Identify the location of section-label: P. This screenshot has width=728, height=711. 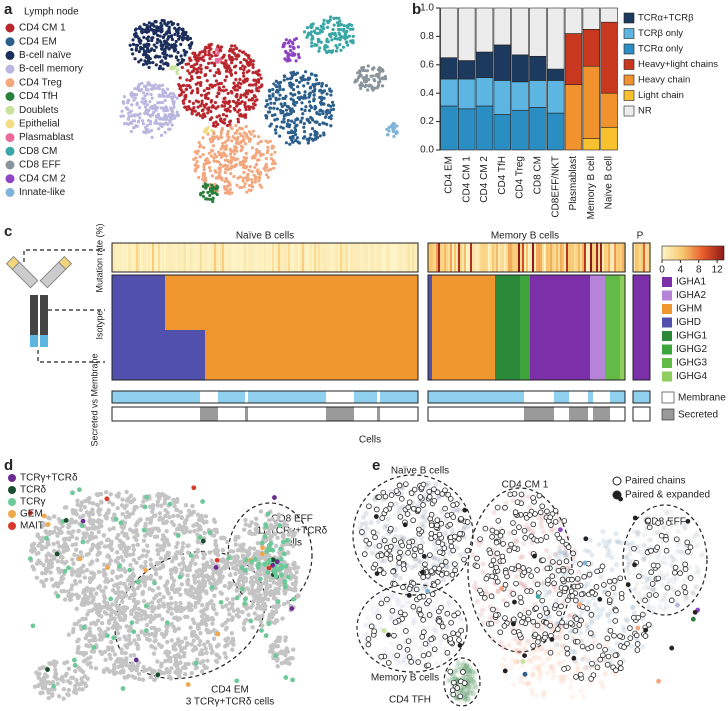
(640, 236).